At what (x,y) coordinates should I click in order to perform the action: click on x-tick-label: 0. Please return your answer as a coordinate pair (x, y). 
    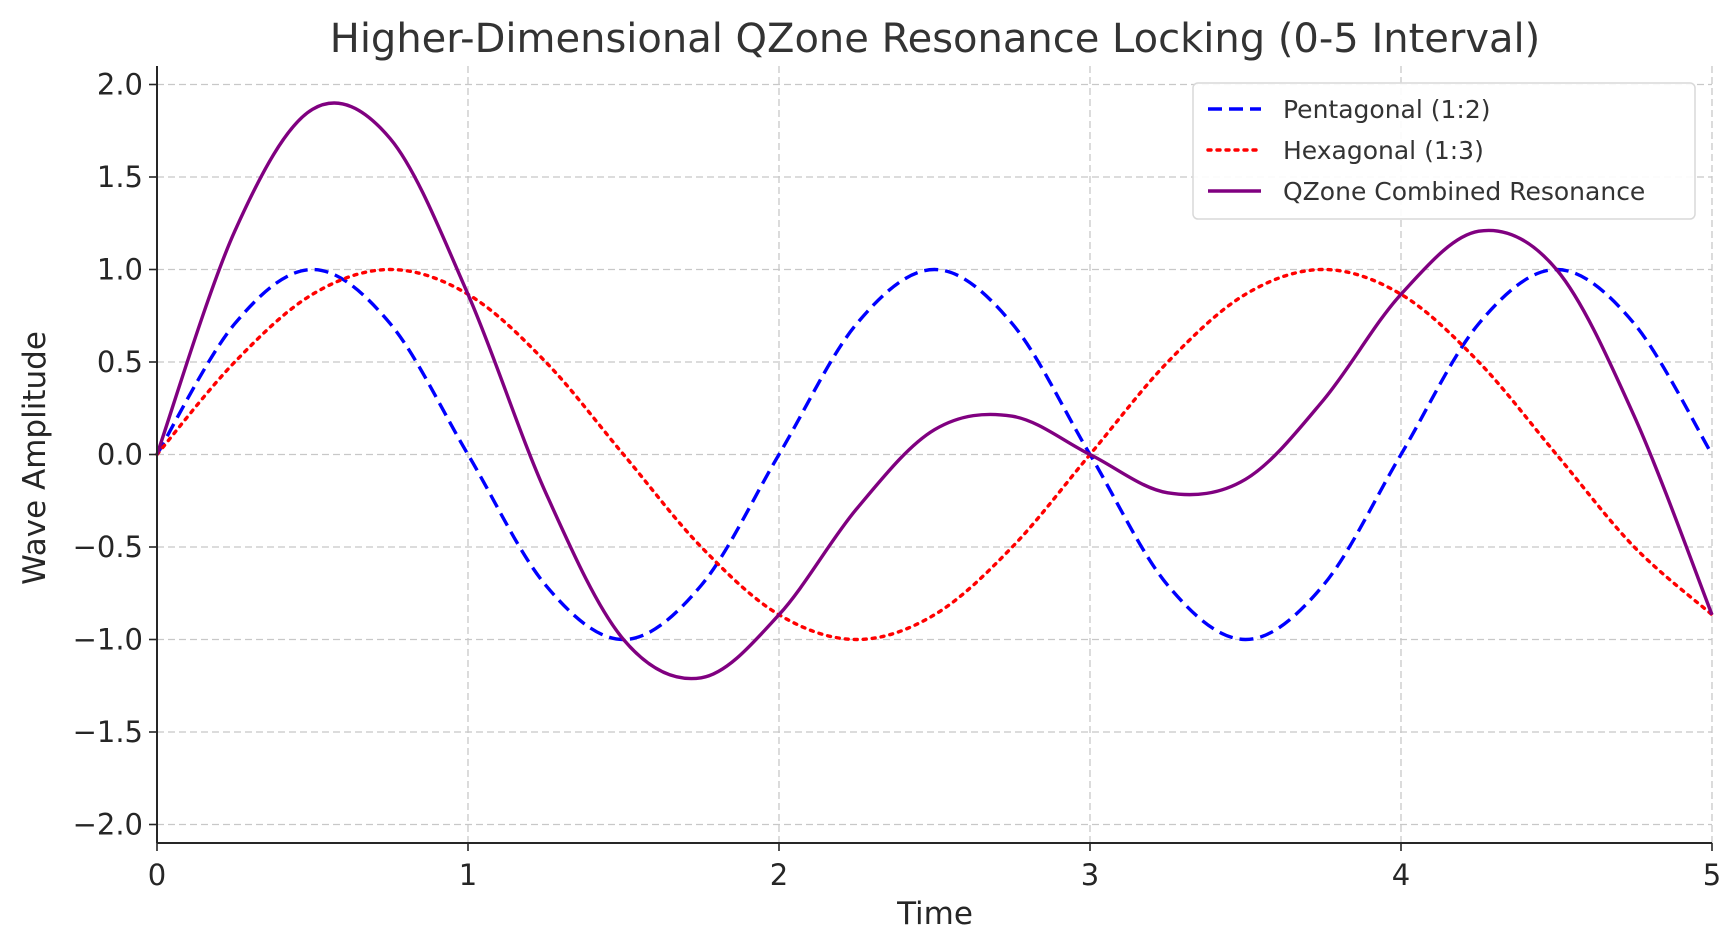
    Looking at the image, I should click on (157, 875).